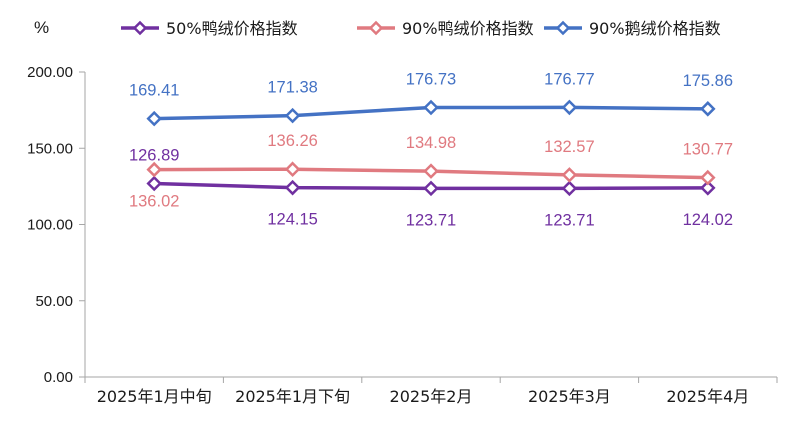  Describe the element at coordinates (50, 148) in the screenshot. I see `y-tick-label: 150.00` at that location.